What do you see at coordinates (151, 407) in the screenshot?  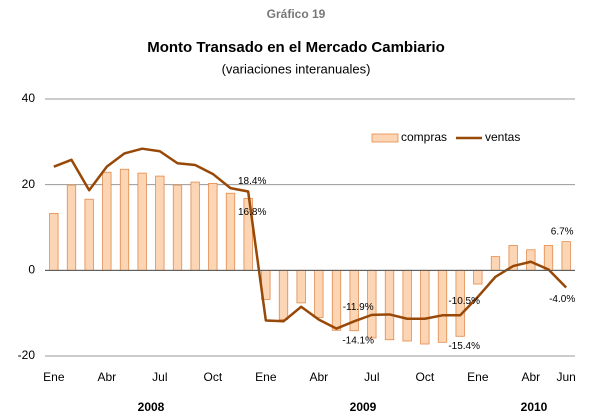 I see `year-label: 2008` at bounding box center [151, 407].